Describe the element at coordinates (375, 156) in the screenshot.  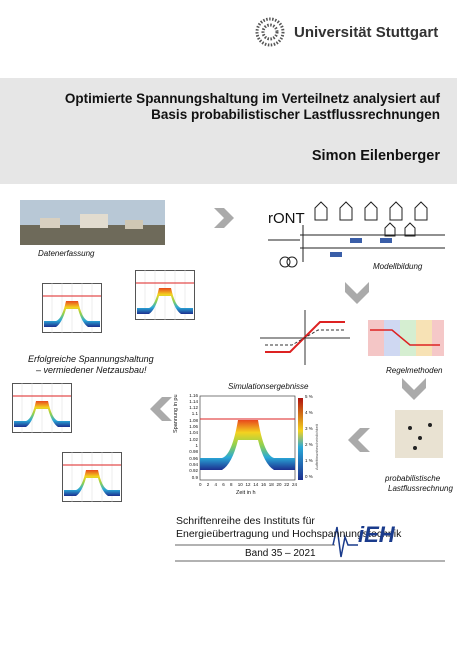
I see `author: Simon Eilenberger` at that location.